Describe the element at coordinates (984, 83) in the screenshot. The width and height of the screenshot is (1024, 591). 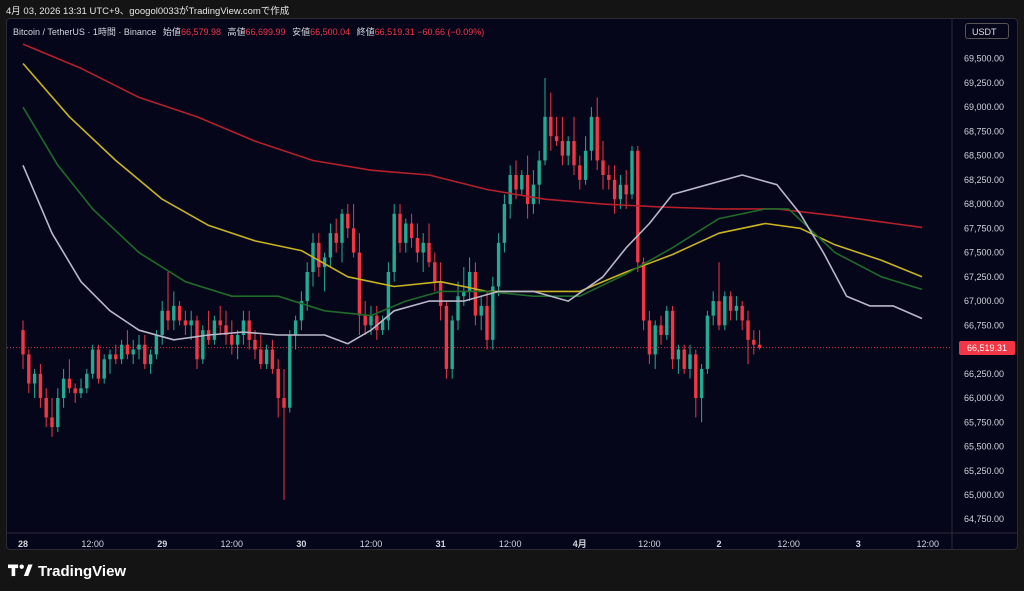
I see `y-tick-label: 69,250.00` at that location.